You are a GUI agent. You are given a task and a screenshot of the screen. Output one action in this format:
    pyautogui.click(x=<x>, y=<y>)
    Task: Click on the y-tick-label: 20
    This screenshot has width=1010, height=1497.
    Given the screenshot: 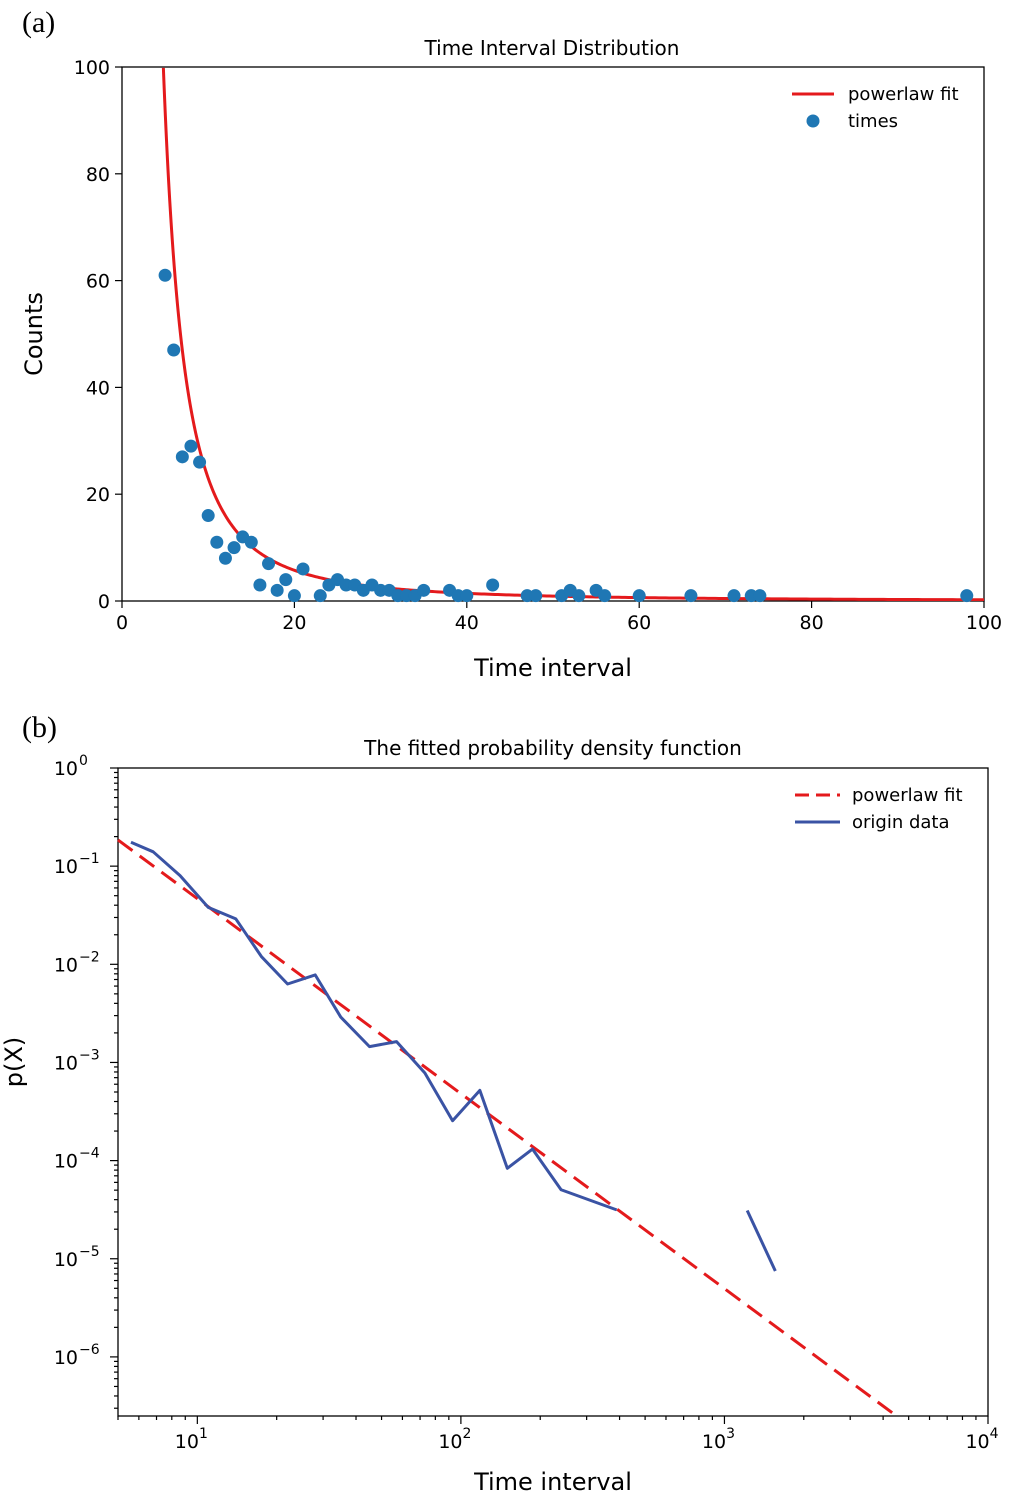 What is the action you would take?
    pyautogui.click(x=98, y=495)
    